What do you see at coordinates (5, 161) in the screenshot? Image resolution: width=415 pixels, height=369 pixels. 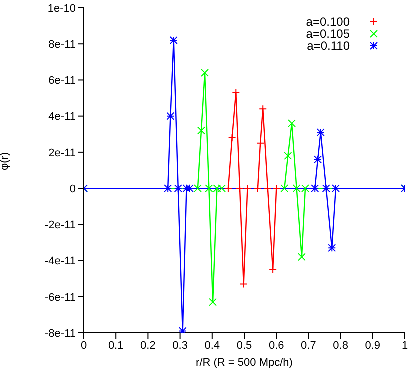 I see `y-axis-title: φ(r)` at bounding box center [5, 161].